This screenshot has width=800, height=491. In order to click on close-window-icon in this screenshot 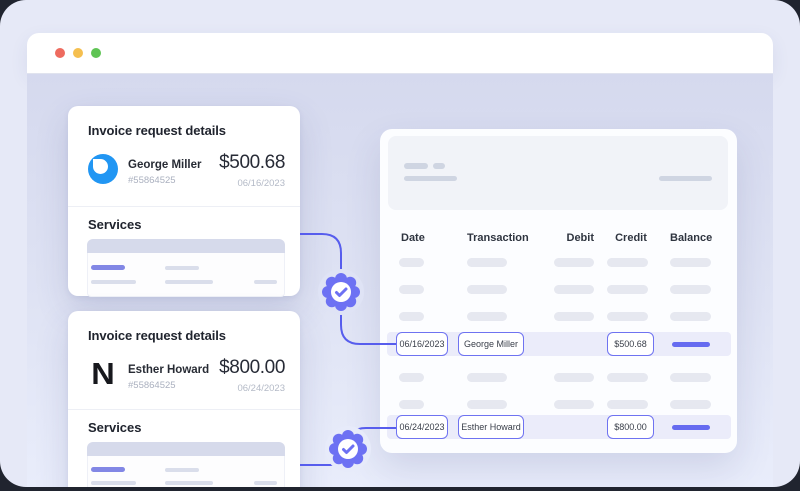, I will do `click(60, 53)`.